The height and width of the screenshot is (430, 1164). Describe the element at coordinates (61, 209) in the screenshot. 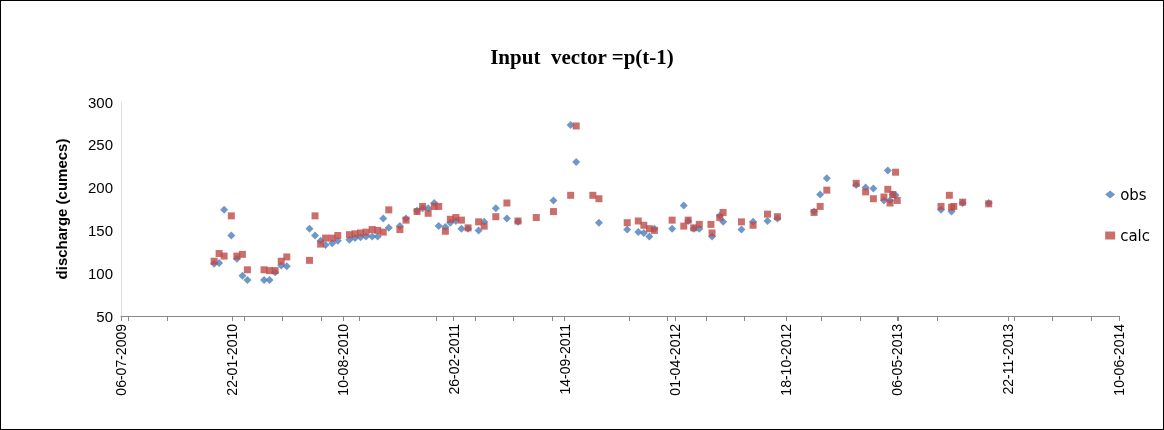

I see `y-axis-title: discharge (cumecs)` at that location.